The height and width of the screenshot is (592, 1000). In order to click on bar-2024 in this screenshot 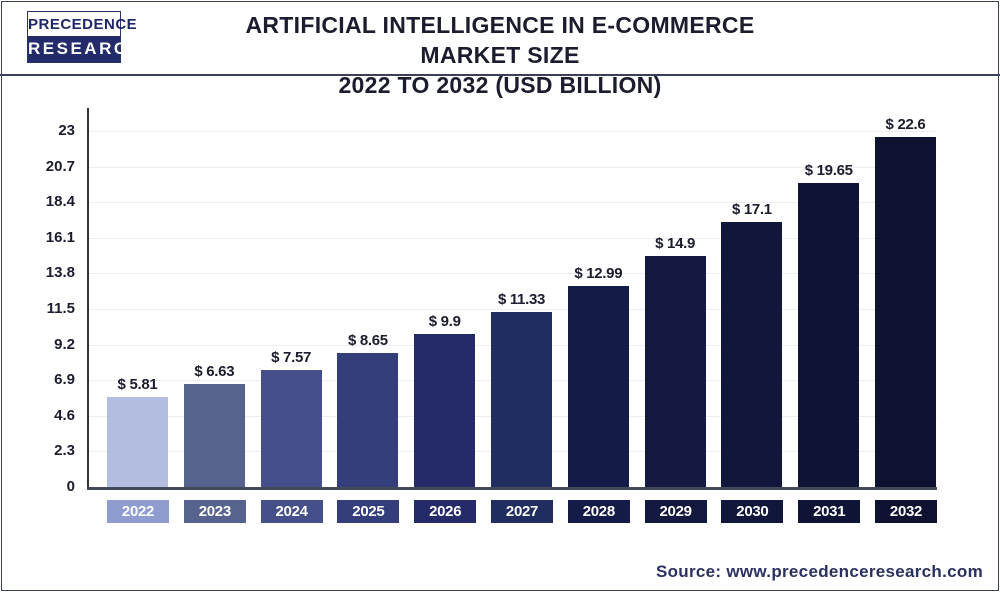, I will do `click(291, 428)`.